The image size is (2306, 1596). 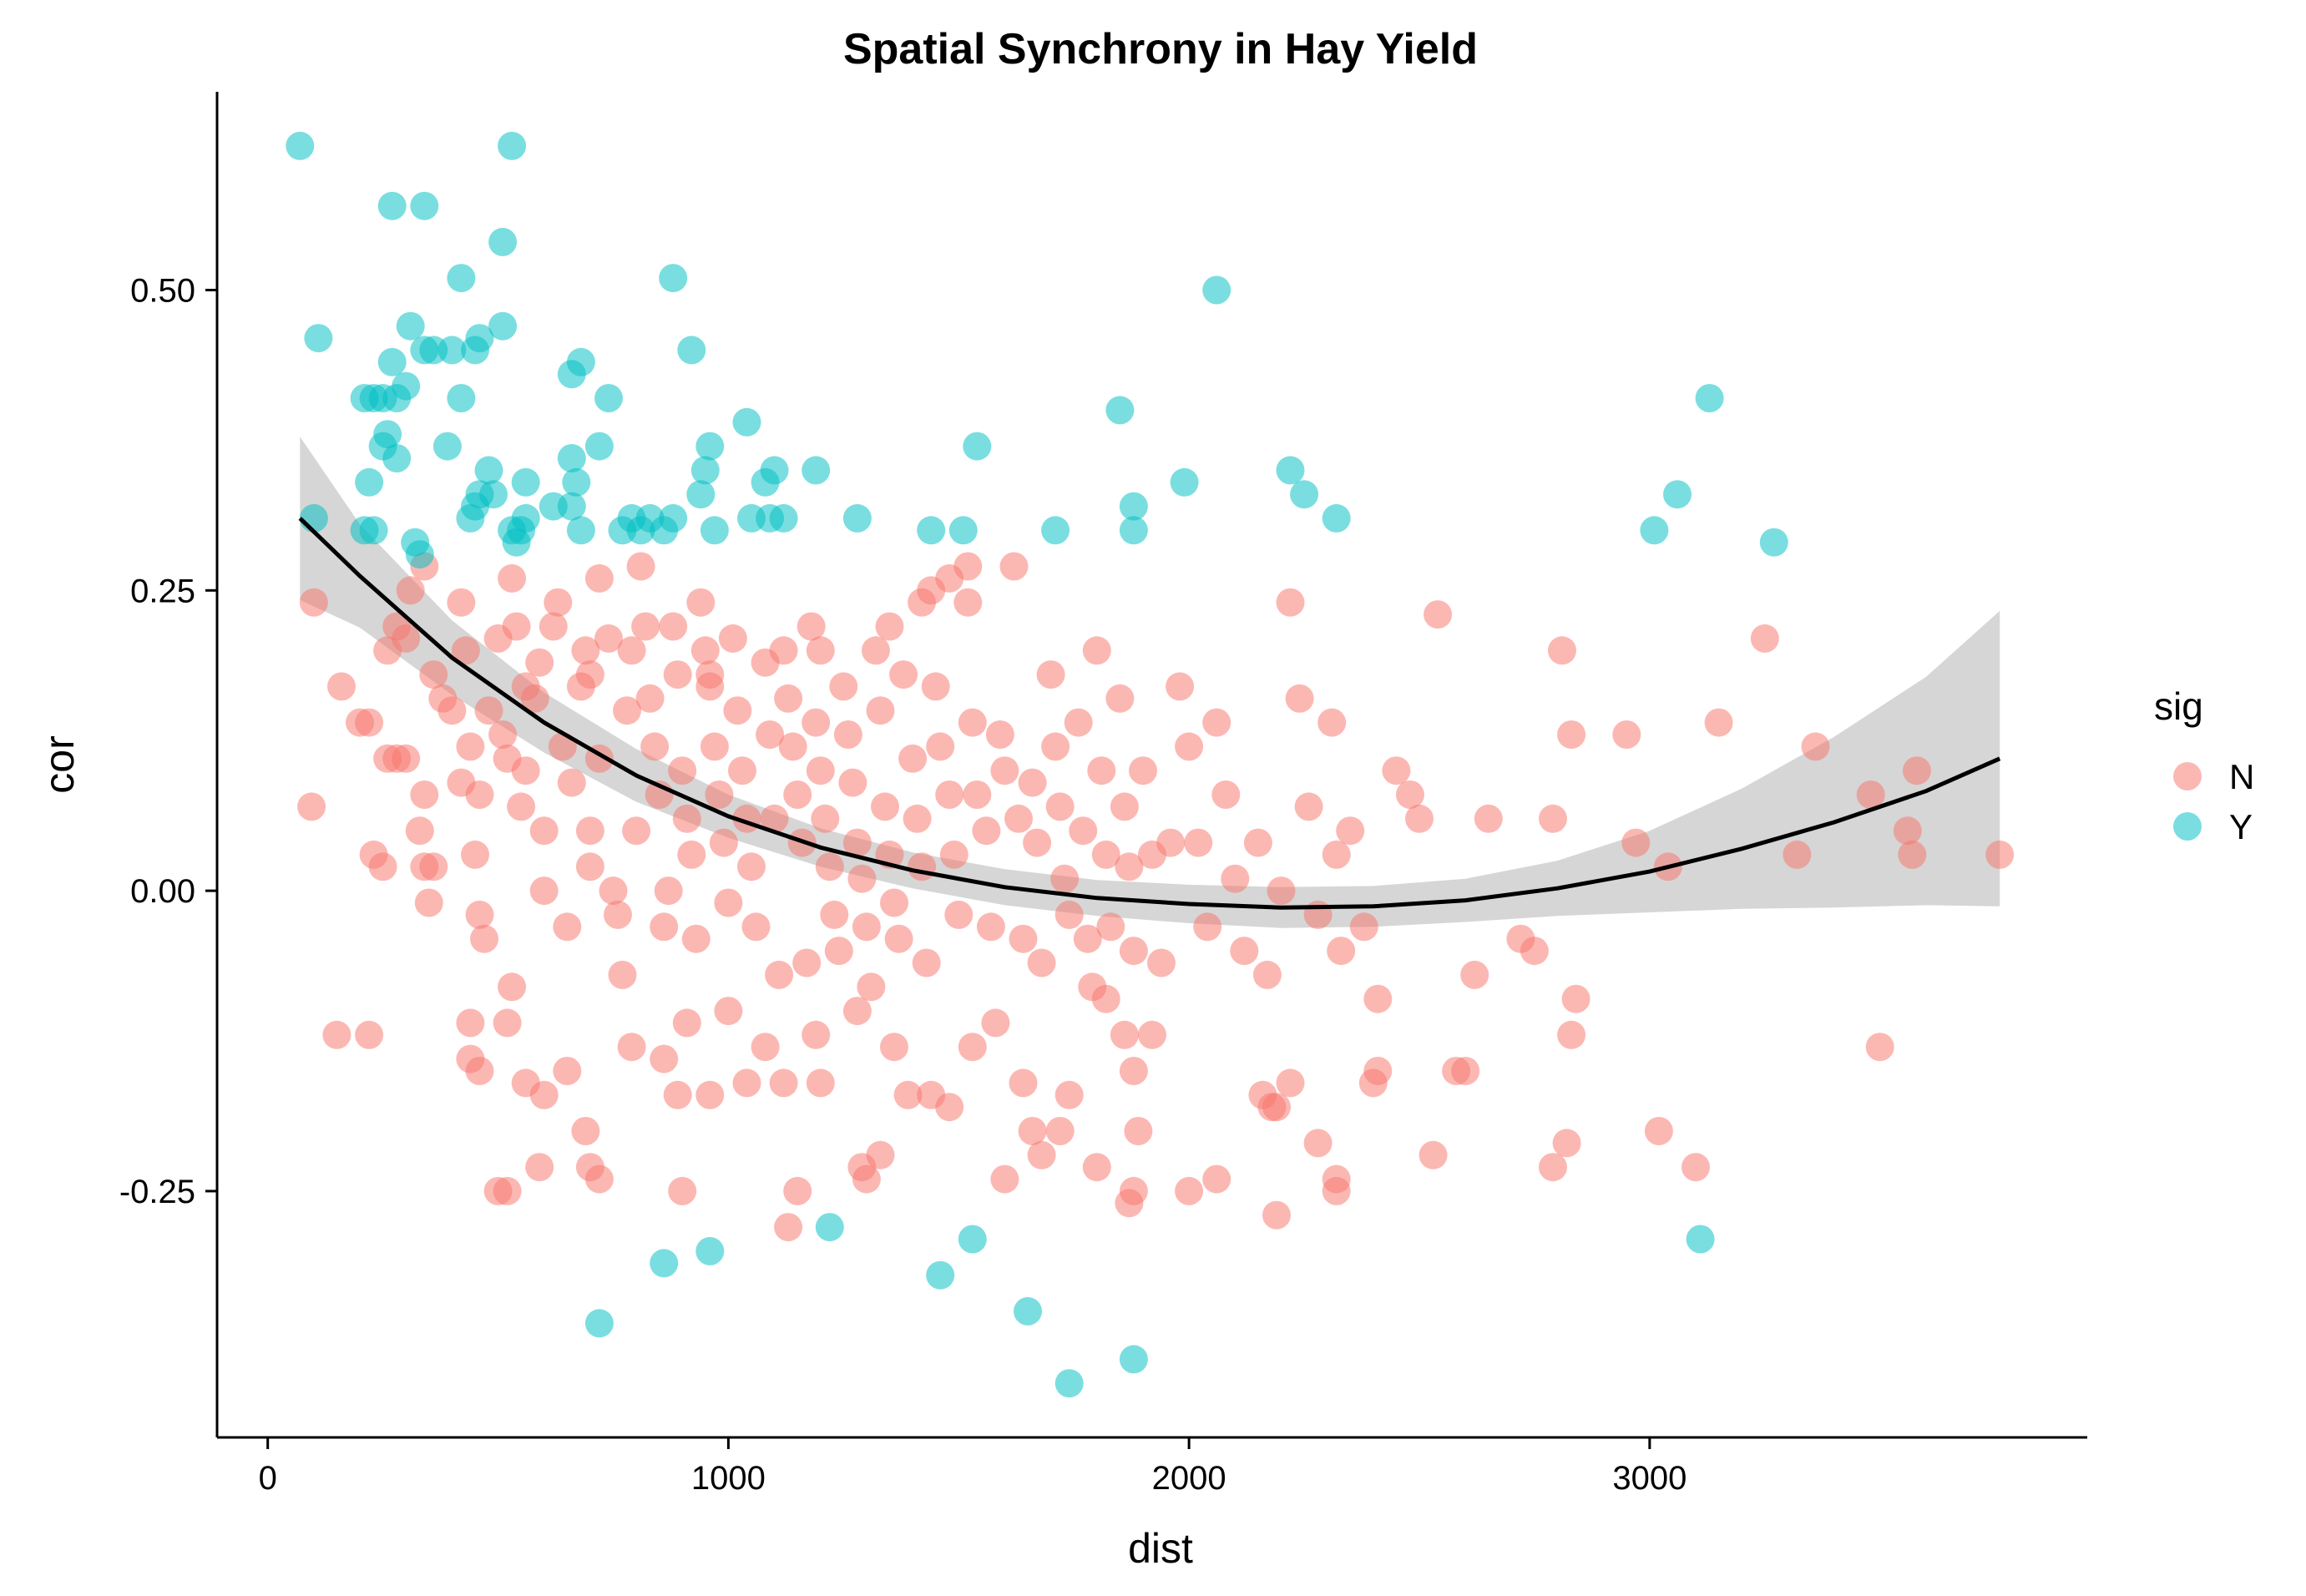 What do you see at coordinates (162, 591) in the screenshot?
I see `y-tick-label: 0.25` at bounding box center [162, 591].